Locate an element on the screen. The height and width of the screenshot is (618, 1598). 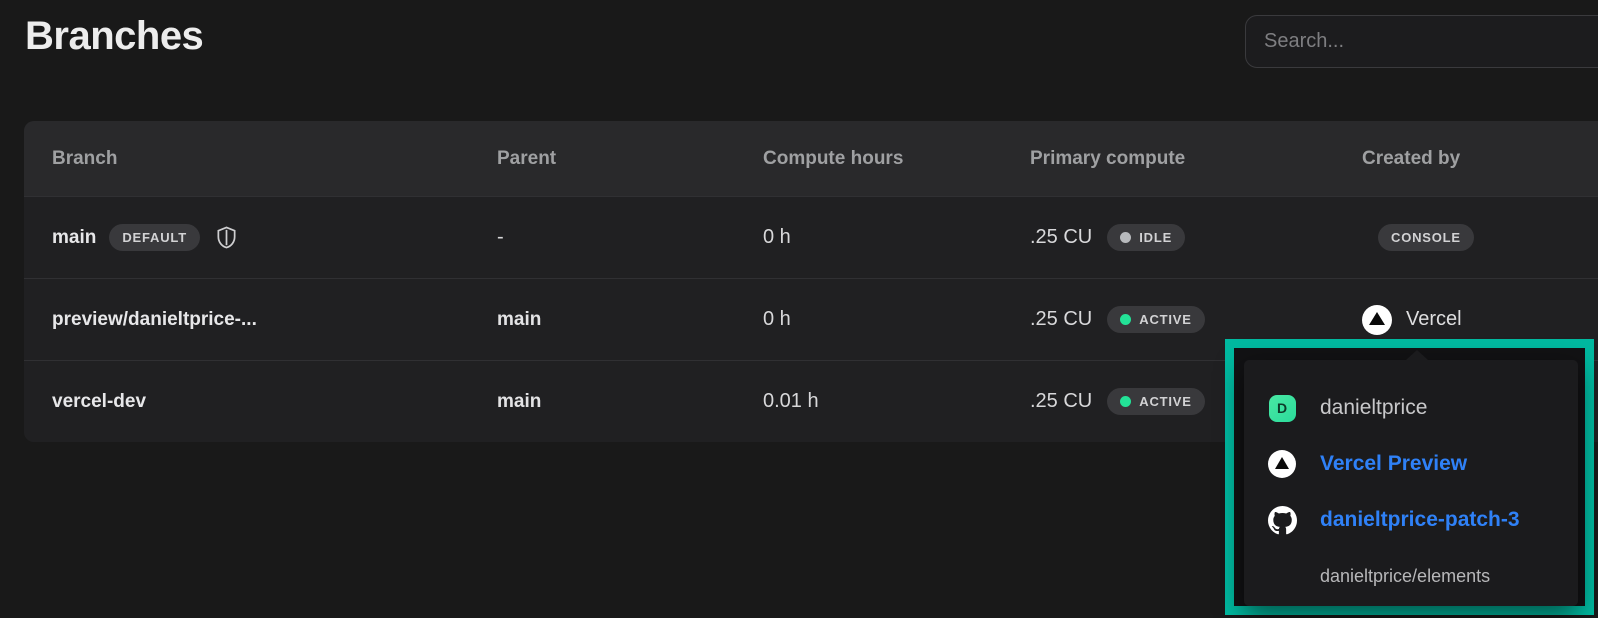
created-by-value: Vercel is located at coordinates (1434, 319).